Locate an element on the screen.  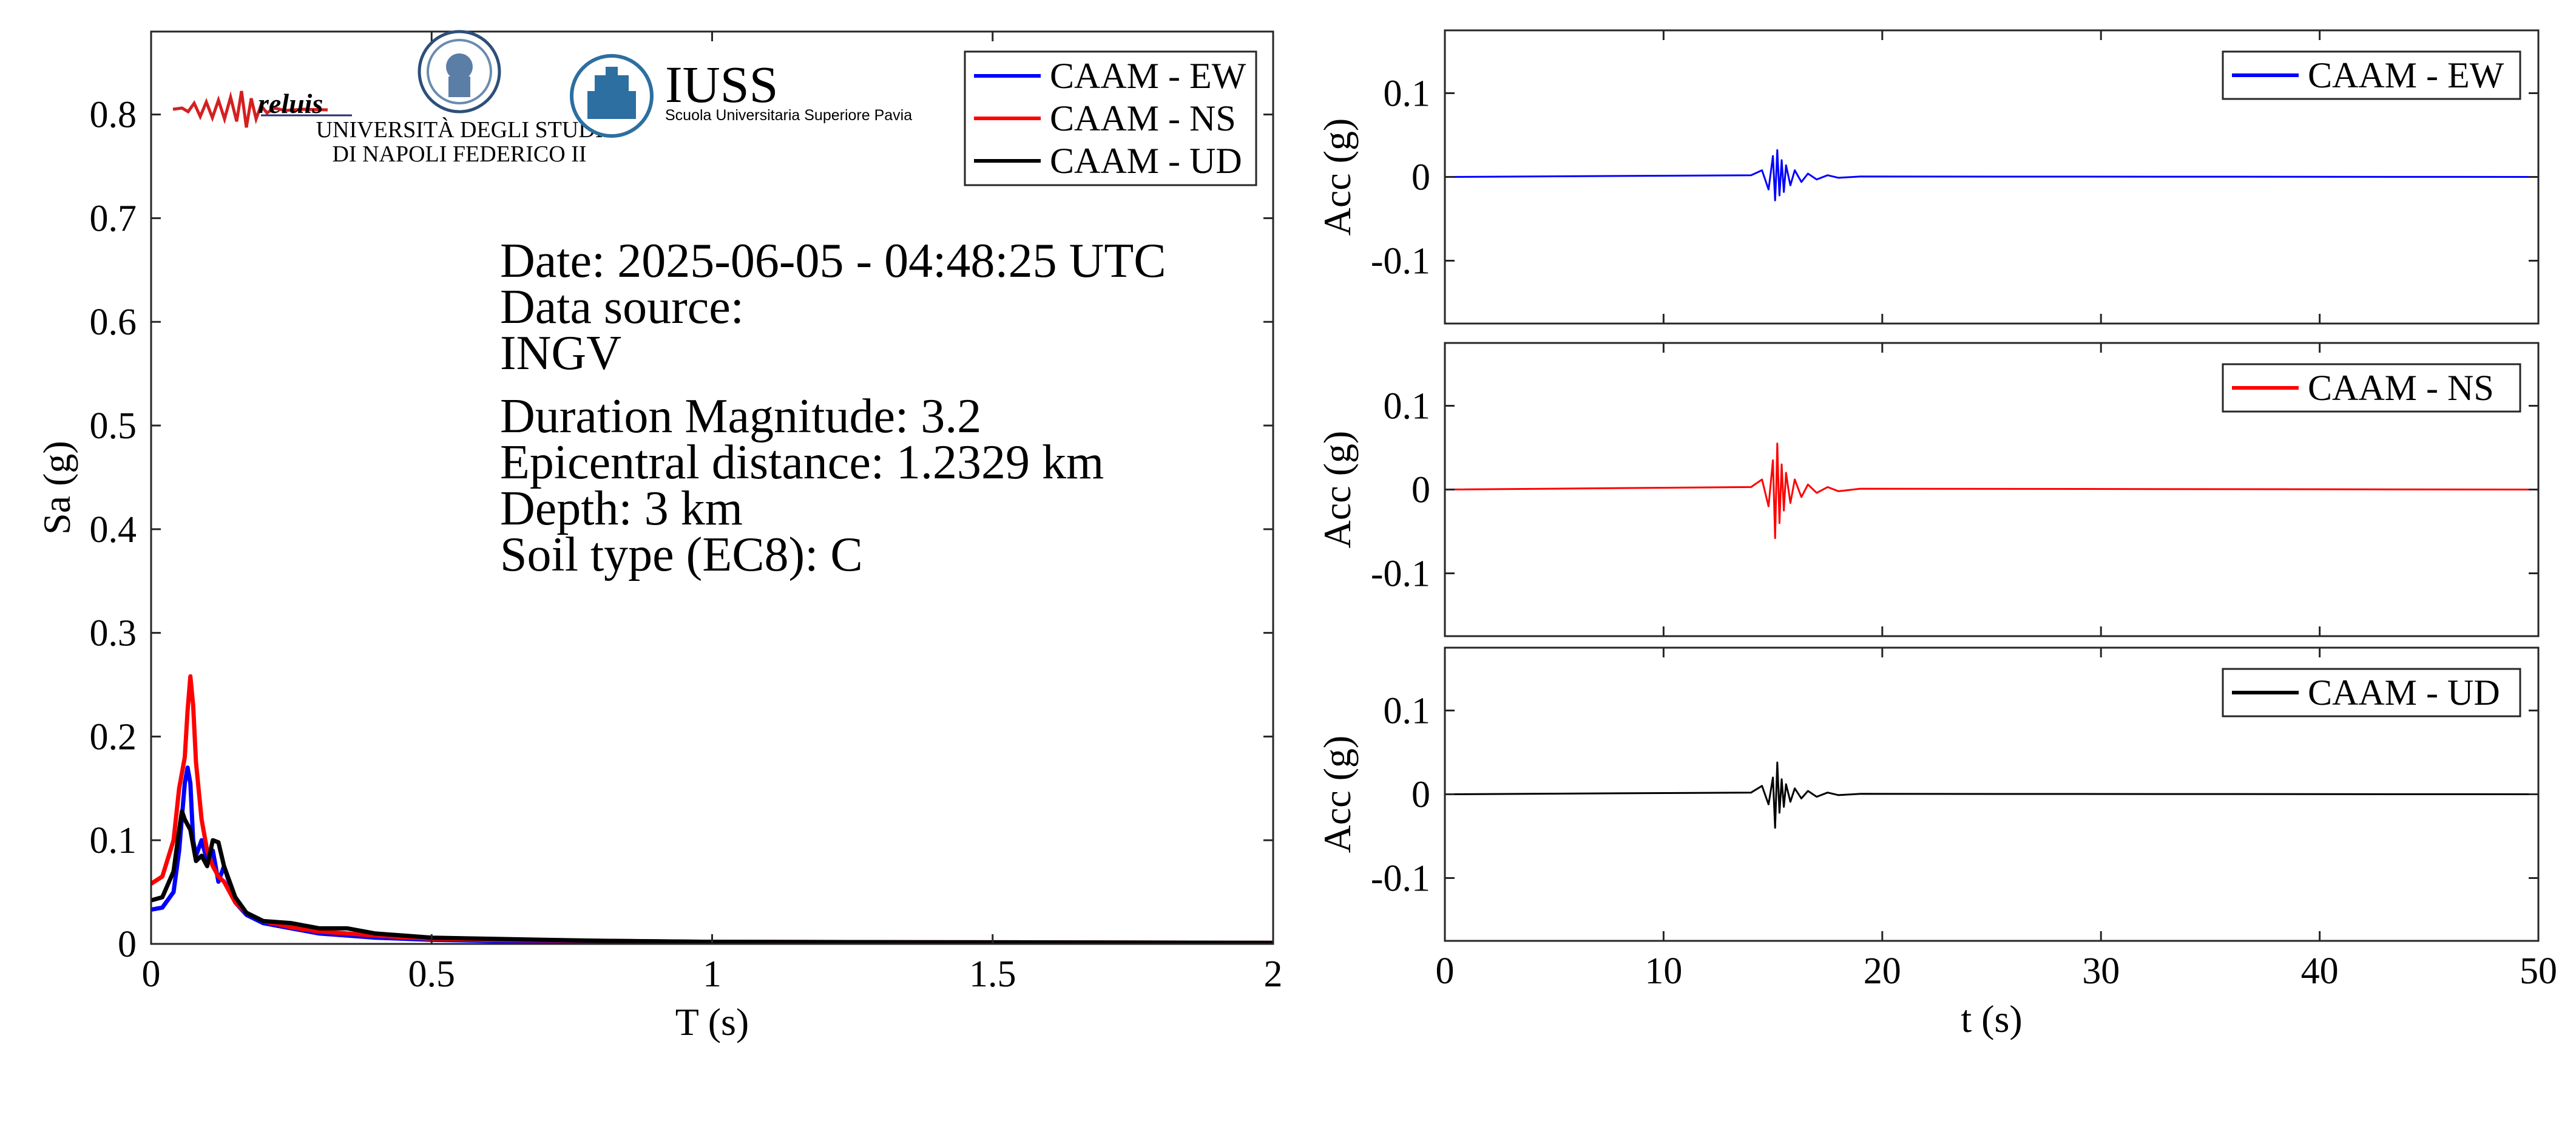
unina-line2: DI NAPOLI FEDERICO II is located at coordinates (459, 154).